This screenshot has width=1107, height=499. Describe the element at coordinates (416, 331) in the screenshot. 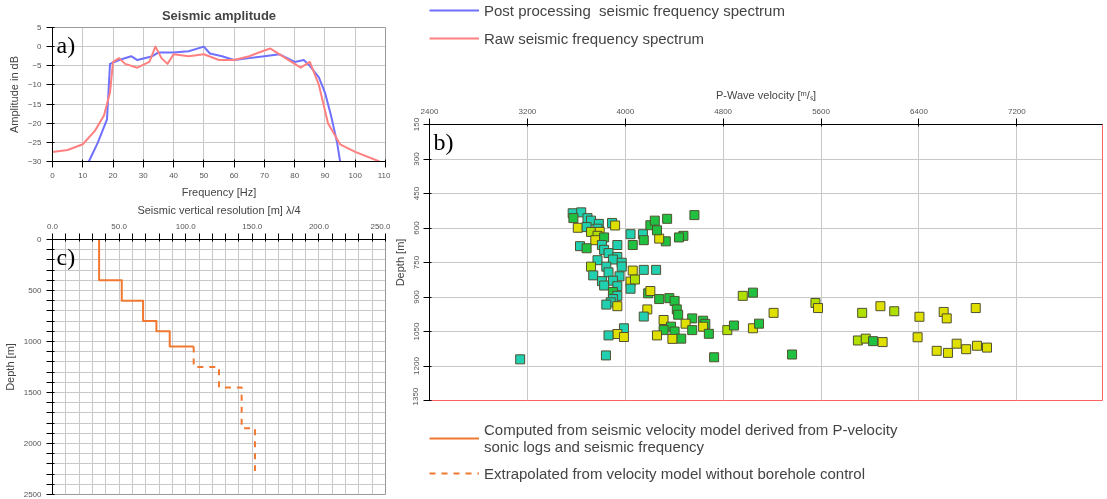

I see `y-tick-label: 1050` at that location.